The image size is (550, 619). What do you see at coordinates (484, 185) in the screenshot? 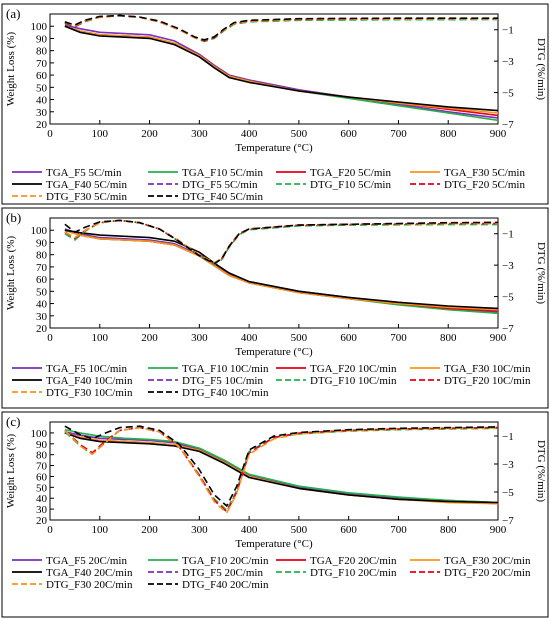
I see `legend-label: DTG_F20 5C/min` at bounding box center [484, 185].